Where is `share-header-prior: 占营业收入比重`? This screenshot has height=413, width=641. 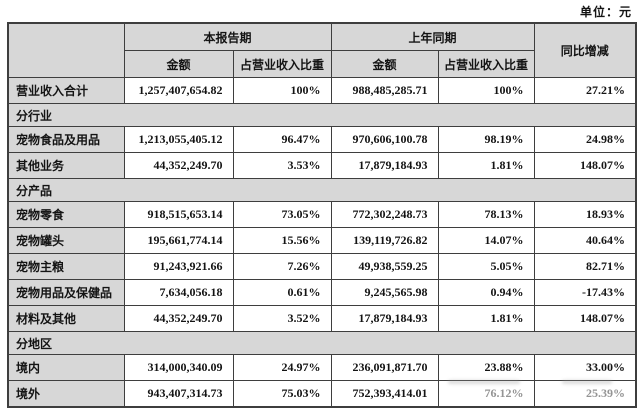 share-header-prior: 占营业收入比重 is located at coordinates (486, 64).